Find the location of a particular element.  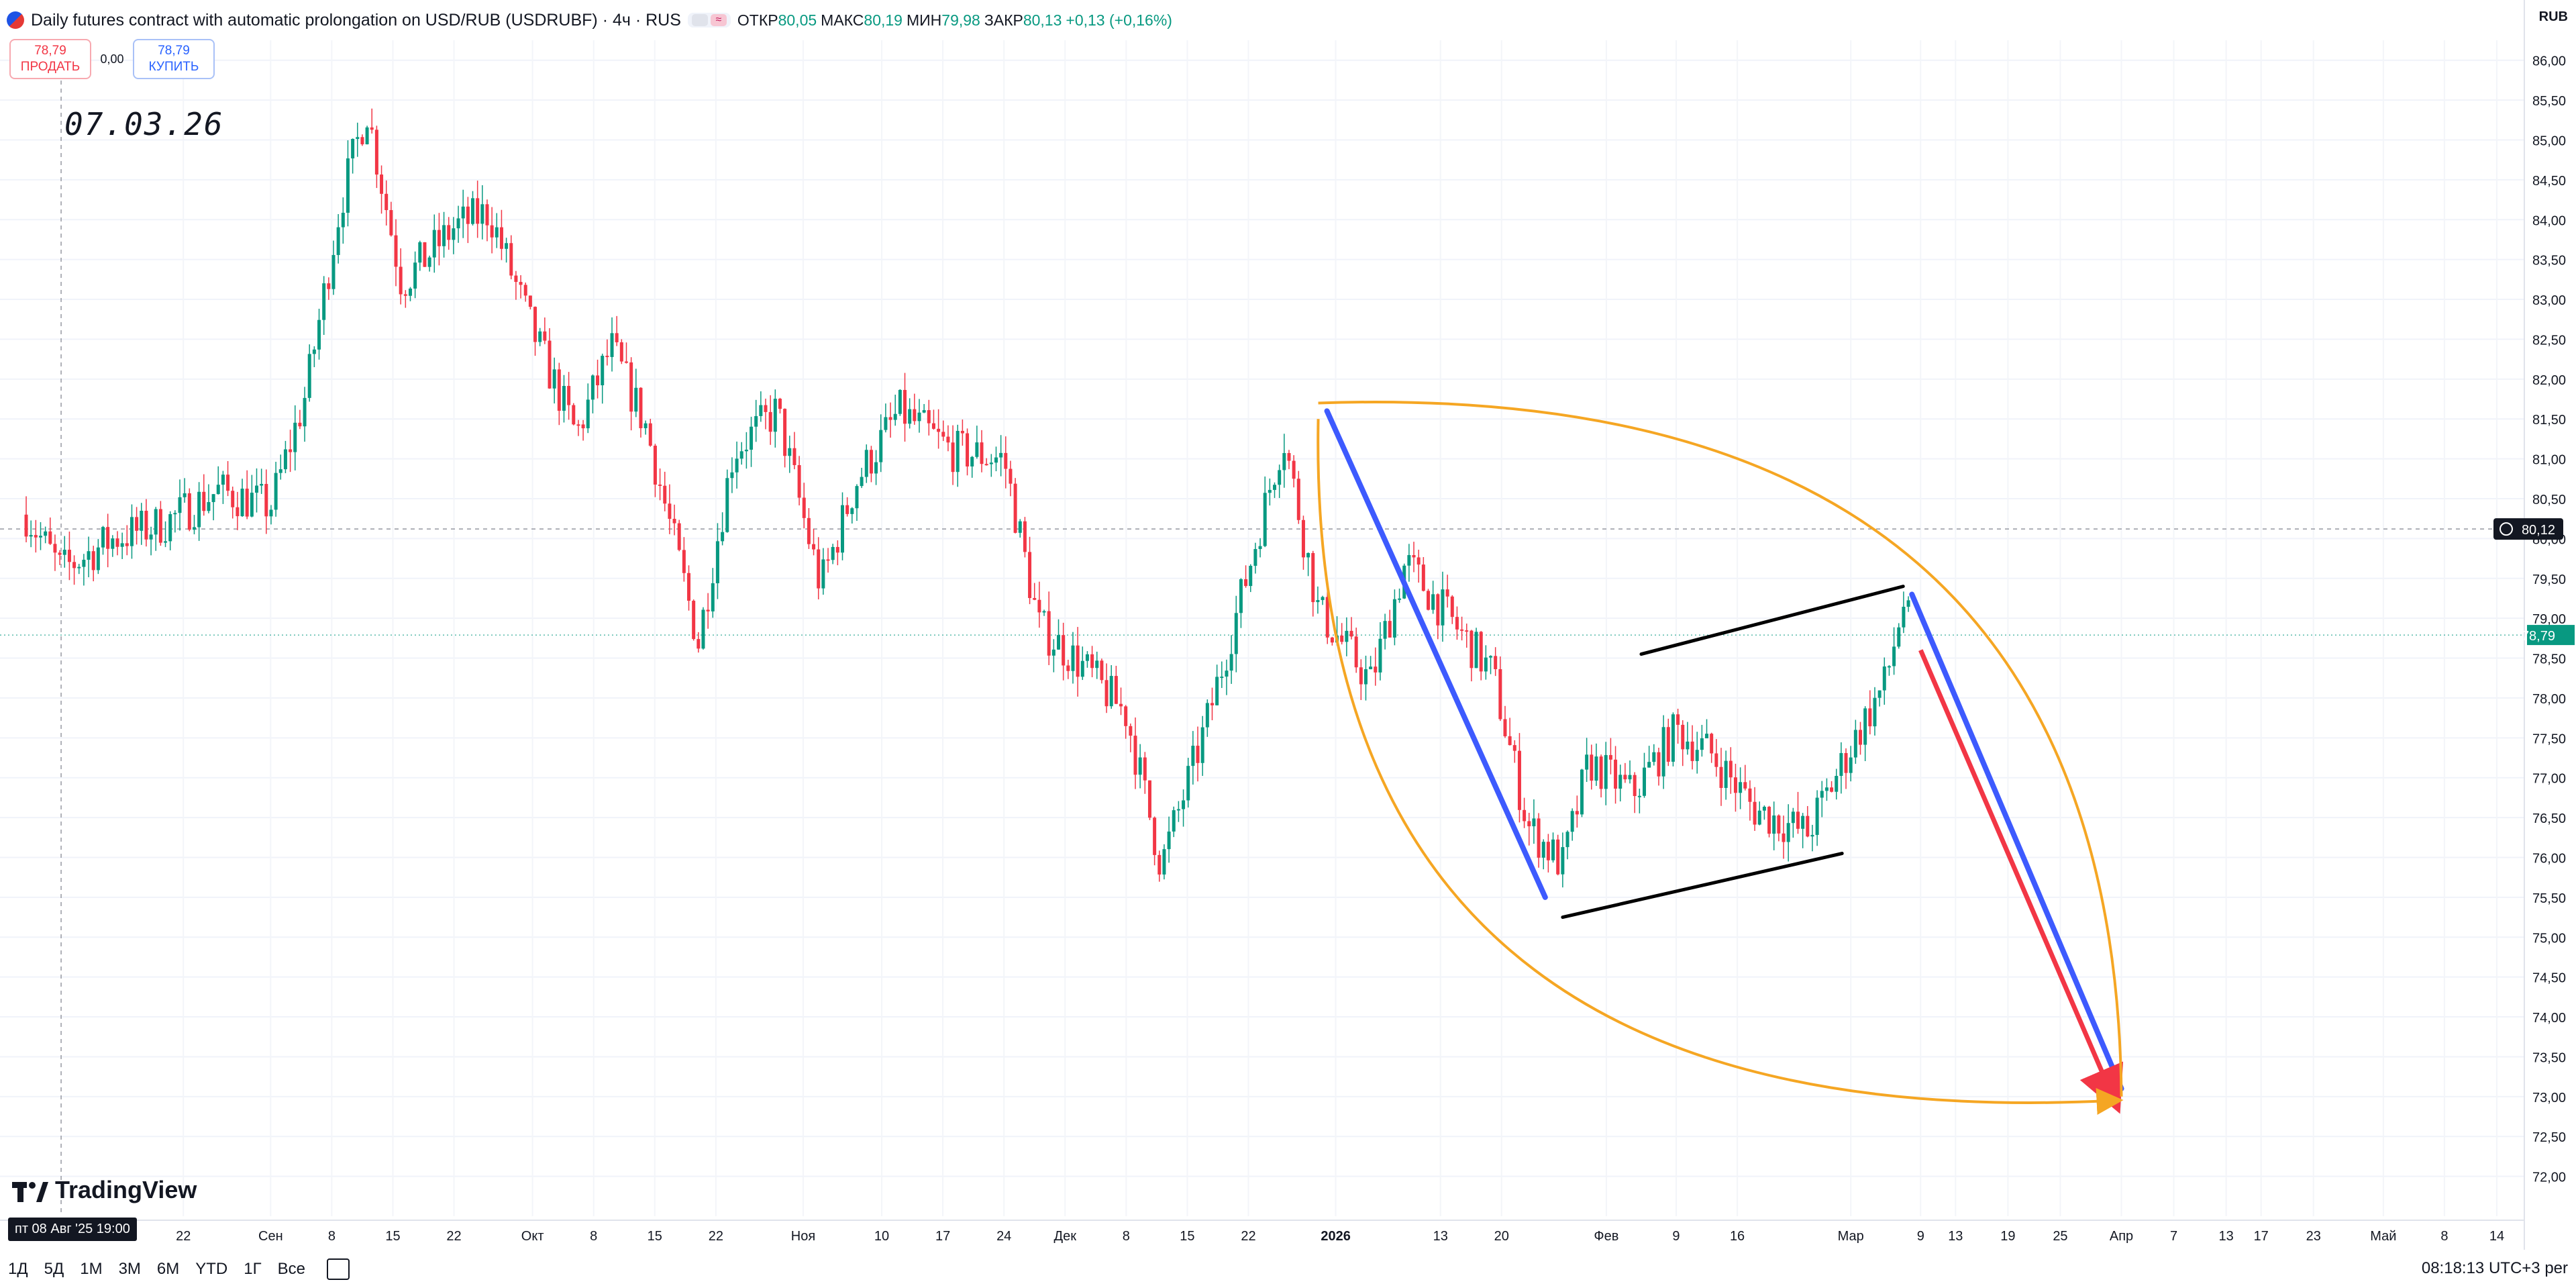

x-tick-label: 15 is located at coordinates (1187, 1236).